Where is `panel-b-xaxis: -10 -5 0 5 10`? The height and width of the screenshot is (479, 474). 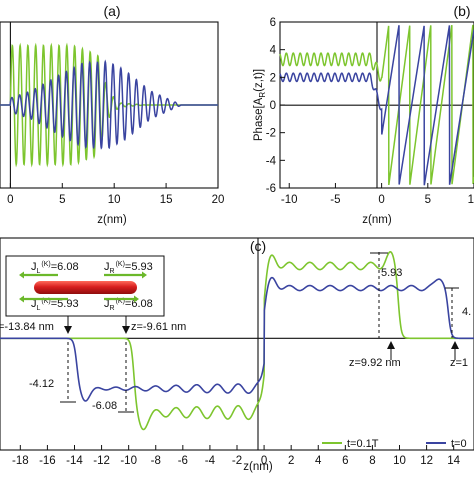 panel-b-xaxis: -10 -5 0 5 10 is located at coordinates (377, 194).